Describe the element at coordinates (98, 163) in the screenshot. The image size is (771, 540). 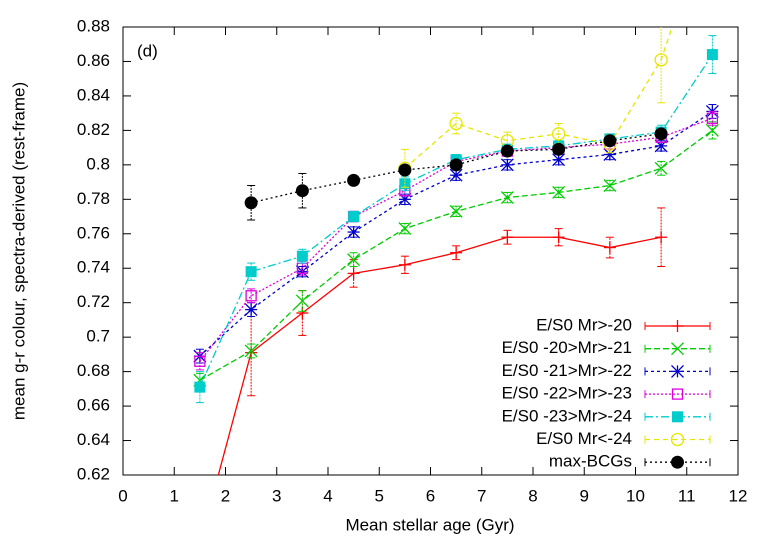
I see `y-tick-label: 0.8` at that location.